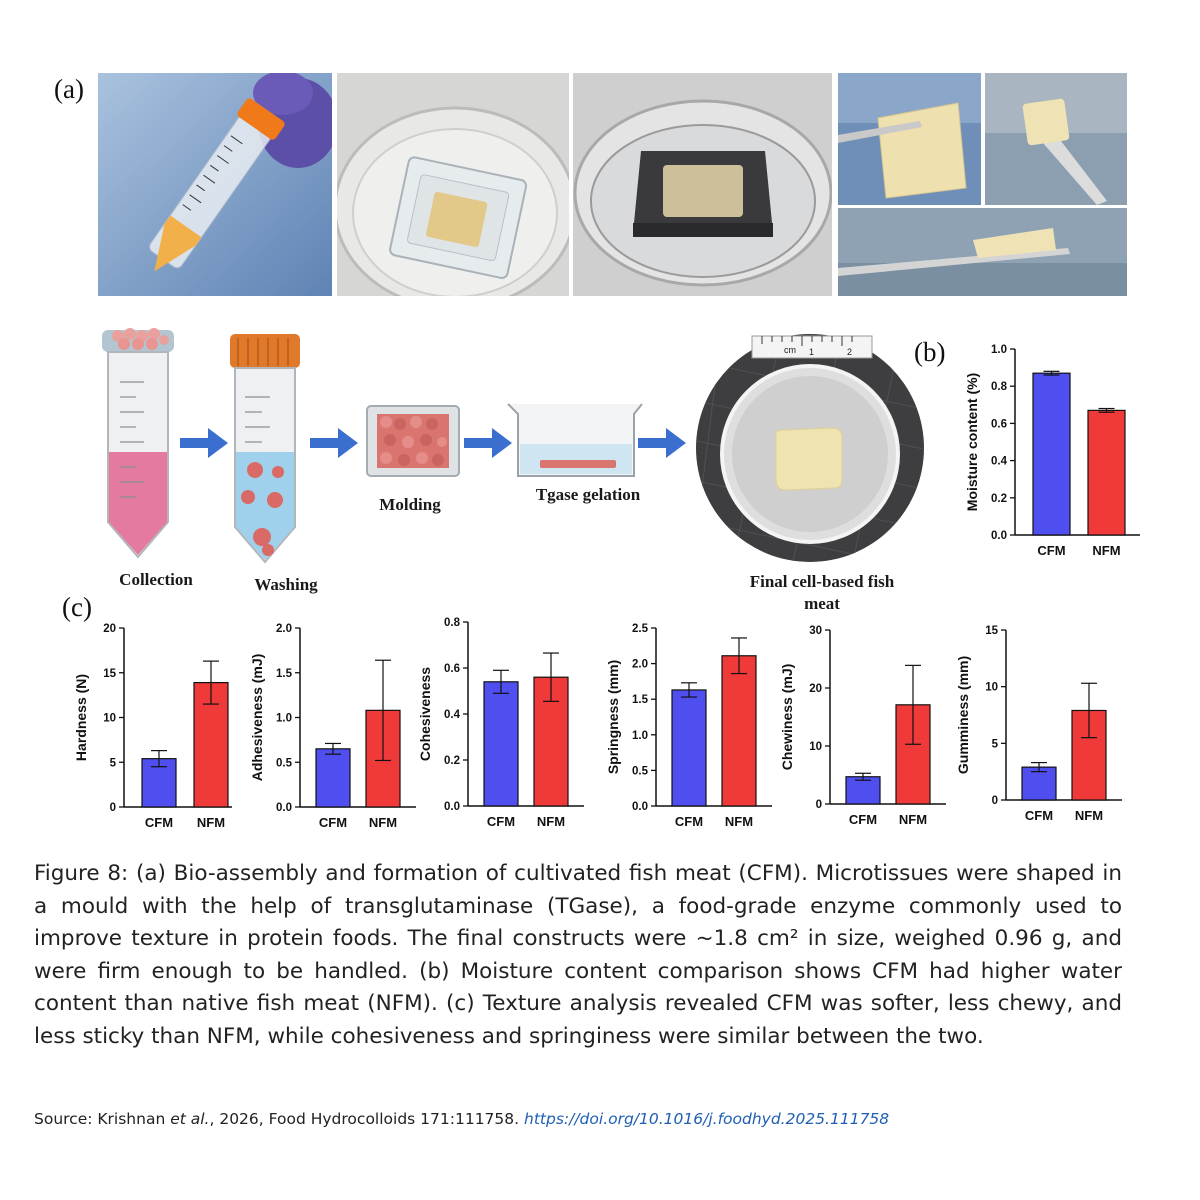  Describe the element at coordinates (787, 717) in the screenshot. I see `y-axis-label: Chewiness (mJ)` at that location.